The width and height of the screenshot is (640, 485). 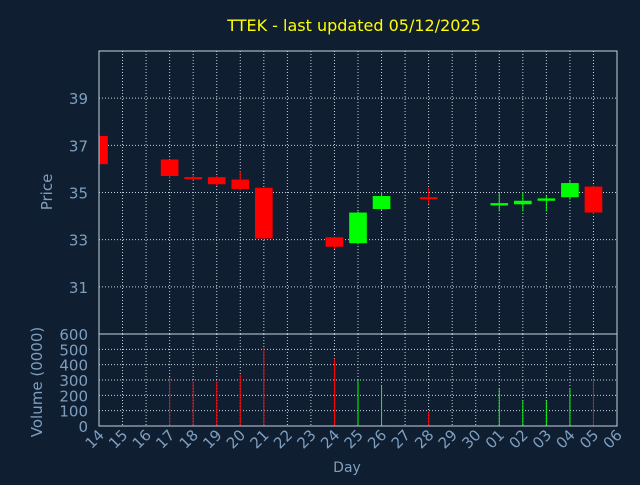 I want to click on price-tick-label: 35, so click(x=78, y=194).